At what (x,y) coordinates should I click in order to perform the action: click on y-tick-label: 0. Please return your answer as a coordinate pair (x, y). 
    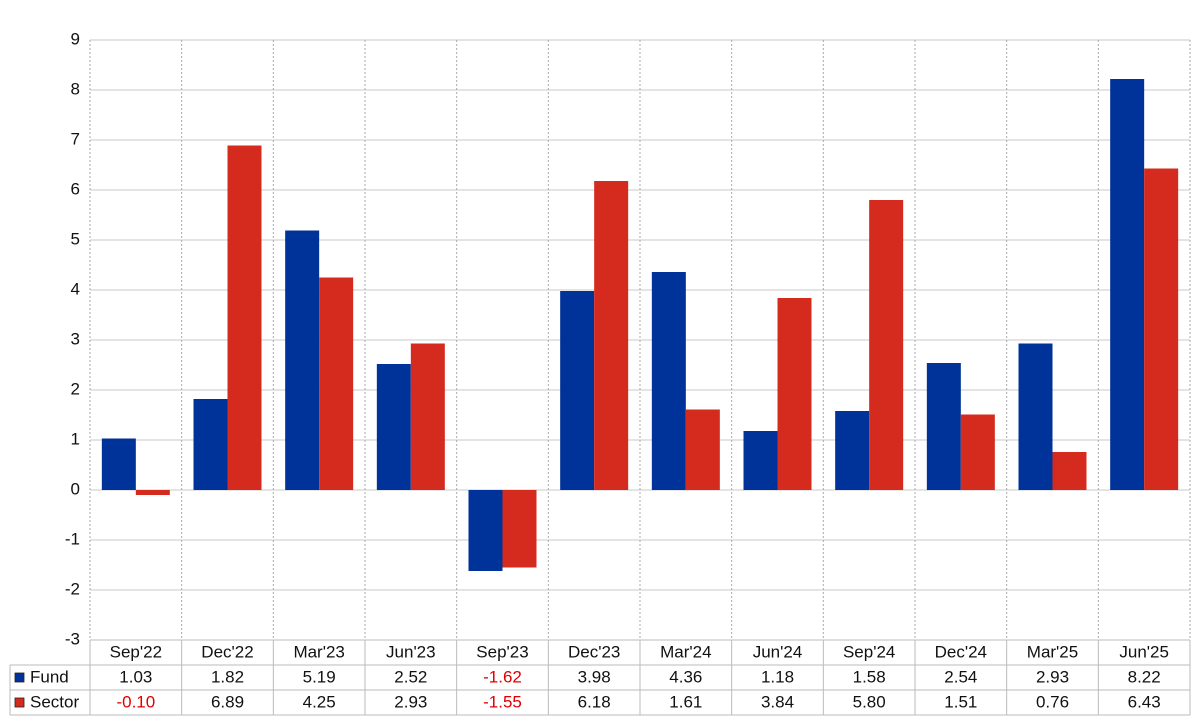
    Looking at the image, I should click on (75, 488).